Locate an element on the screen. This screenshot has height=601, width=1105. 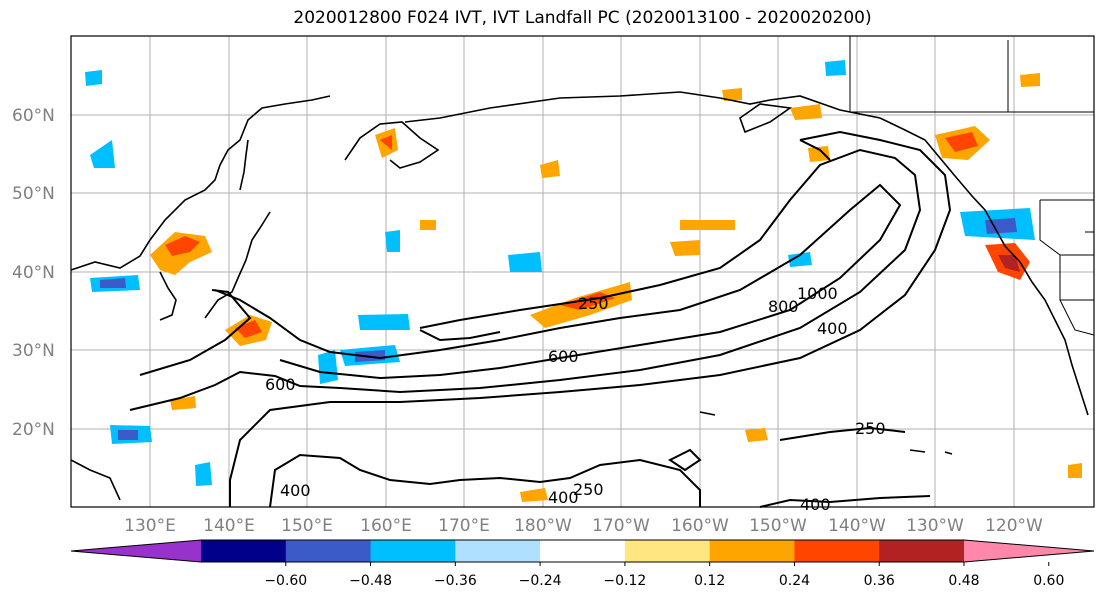
lon-label: 170°E is located at coordinates (464, 526).